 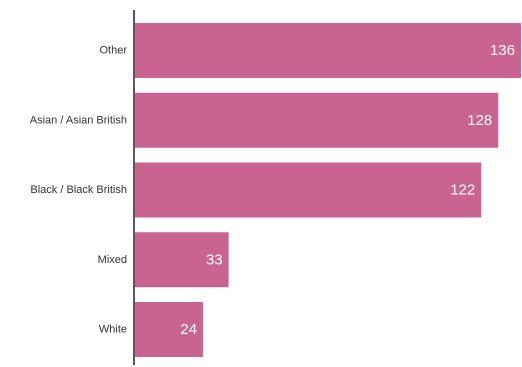 What do you see at coordinates (78, 120) in the screenshot?
I see `category-label: Asian / Asian British` at bounding box center [78, 120].